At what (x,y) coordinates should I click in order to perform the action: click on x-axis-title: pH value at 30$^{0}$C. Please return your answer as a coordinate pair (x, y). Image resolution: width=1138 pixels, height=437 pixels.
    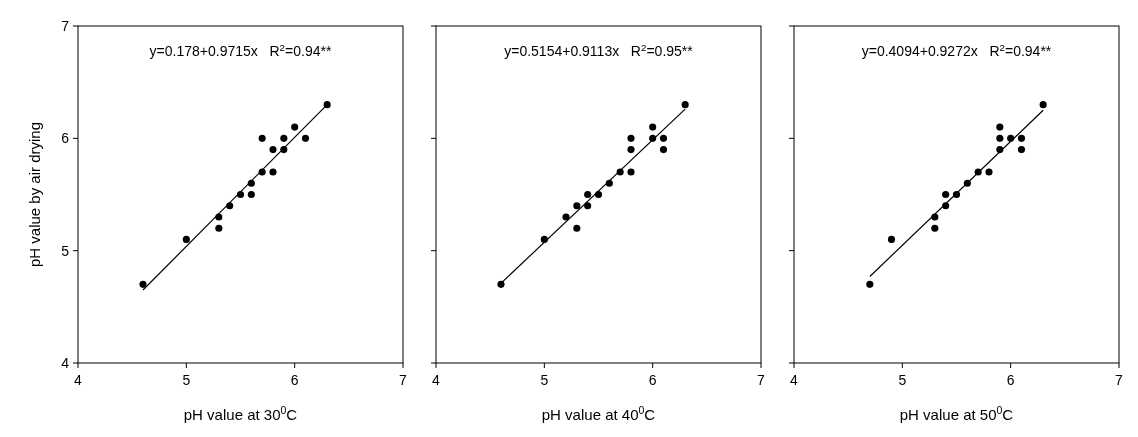
    Looking at the image, I should click on (240, 413).